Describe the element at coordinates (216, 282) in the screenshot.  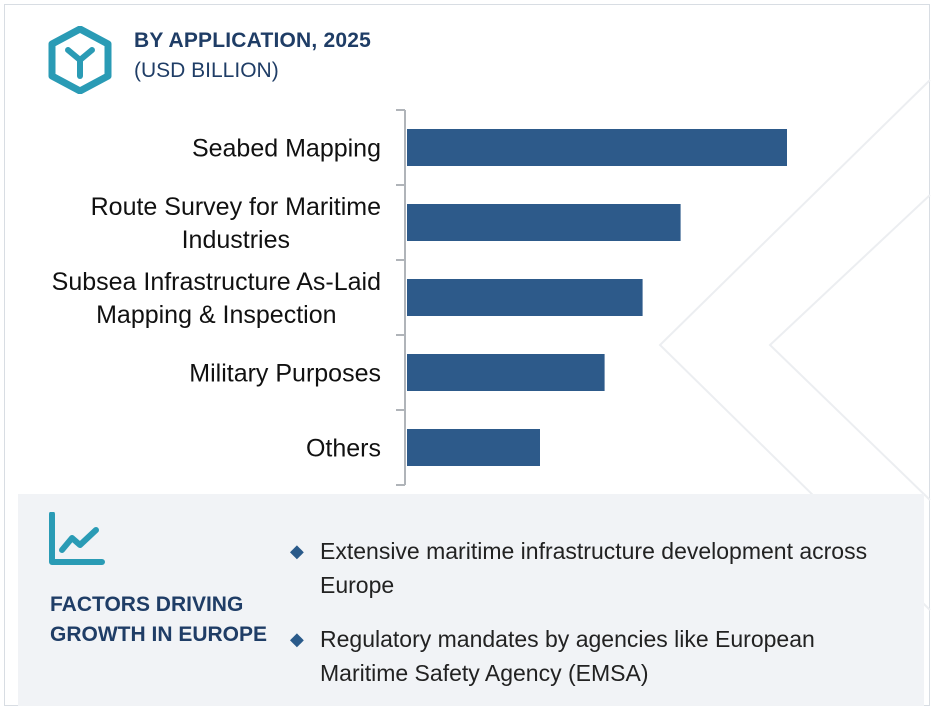
I see `category-label: Subsea Infrastructure As-Laid` at that location.